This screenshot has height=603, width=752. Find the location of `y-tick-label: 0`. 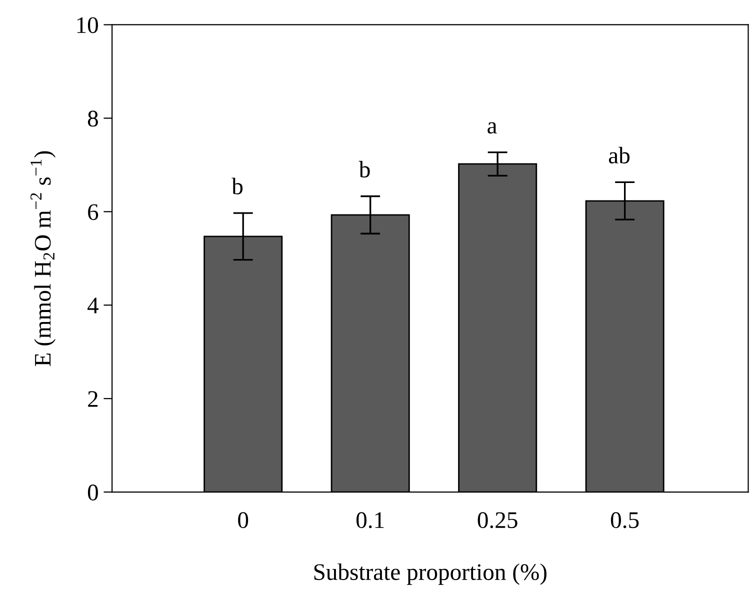

y-tick-label: 0 is located at coordinates (93, 492).